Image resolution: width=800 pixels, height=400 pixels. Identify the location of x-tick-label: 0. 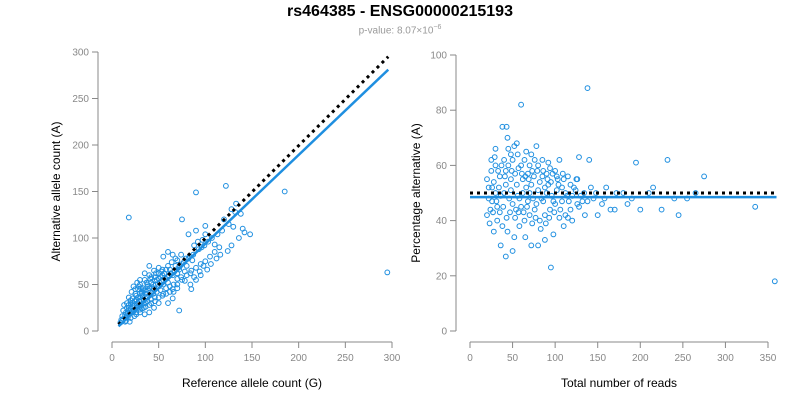
(112, 358).